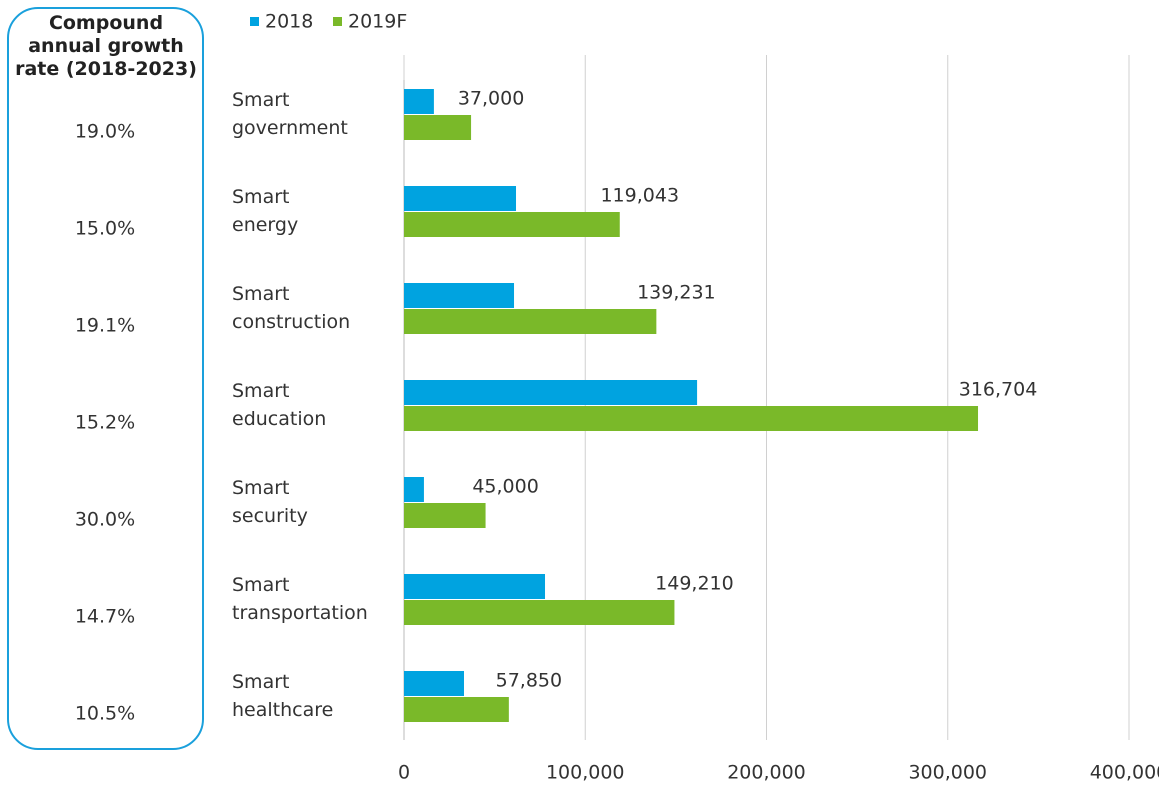 This screenshot has width=1159, height=787. Describe the element at coordinates (998, 390) in the screenshot. I see `data-label: 316,704` at that location.